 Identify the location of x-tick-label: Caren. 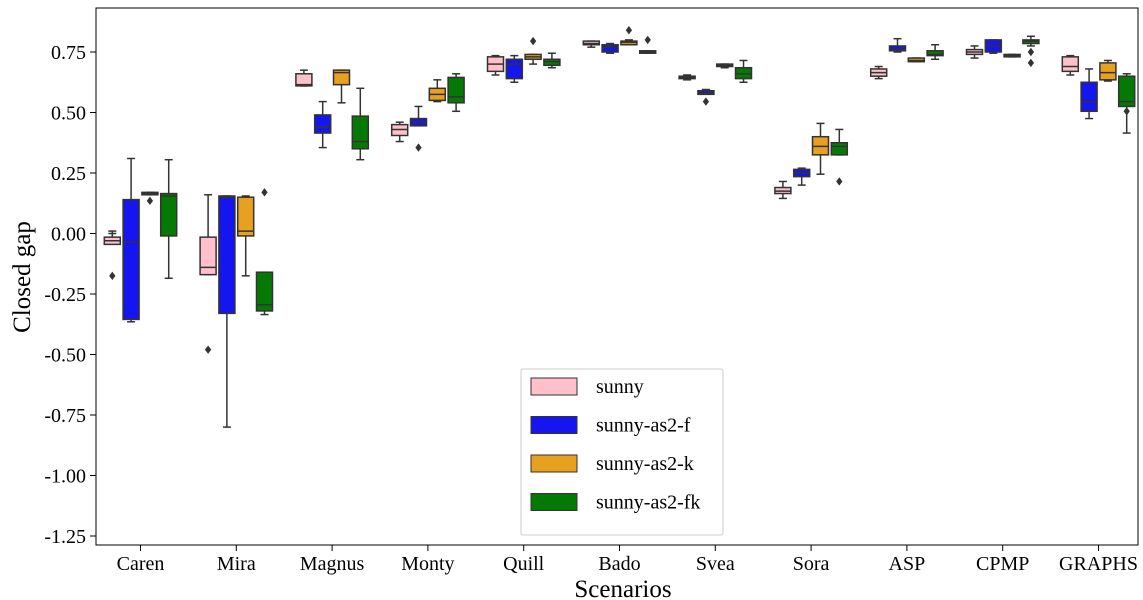
(141, 564).